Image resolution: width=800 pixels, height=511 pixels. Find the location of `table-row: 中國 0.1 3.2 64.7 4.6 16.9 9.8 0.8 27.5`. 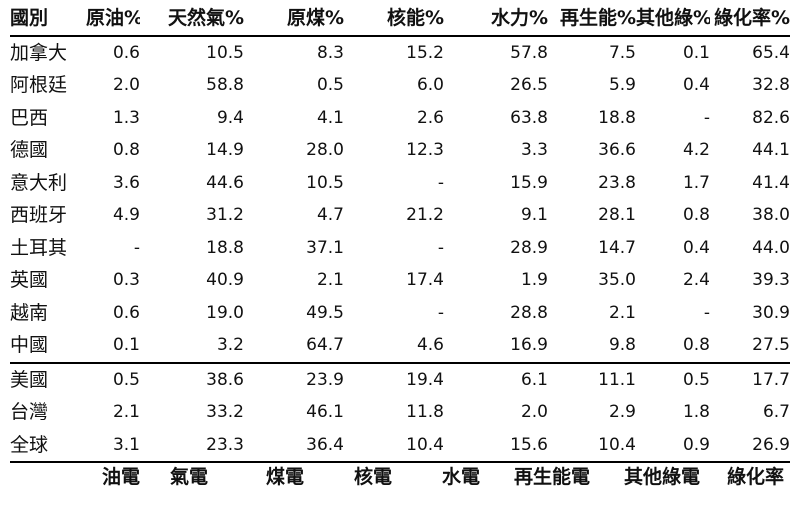

table-row: 中國 0.1 3.2 64.7 4.6 16.9 9.8 0.8 27.5 is located at coordinates (400, 346).